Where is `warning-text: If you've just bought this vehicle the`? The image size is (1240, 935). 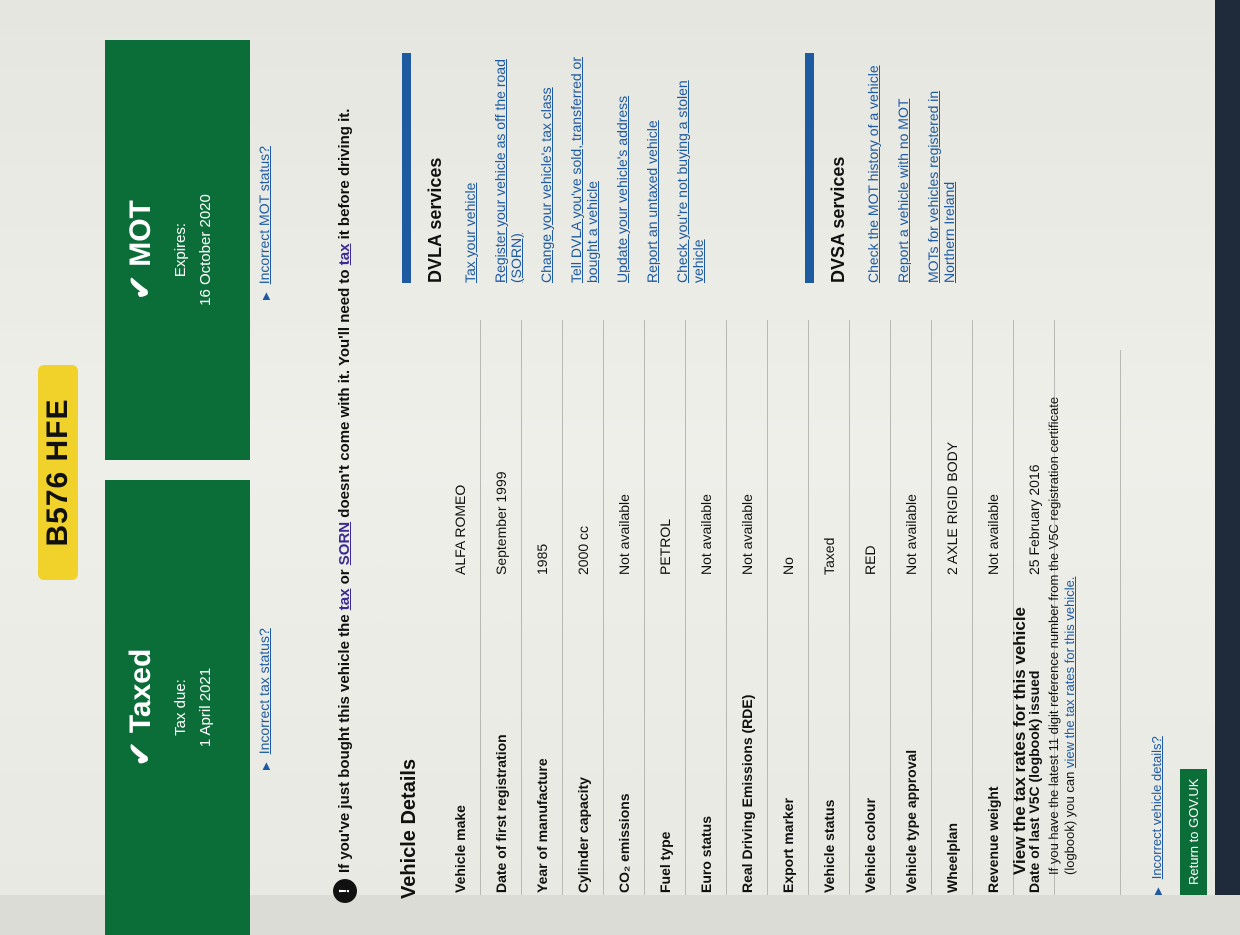
warning-text: If you've just bought this vehicle the is located at coordinates (344, 741).